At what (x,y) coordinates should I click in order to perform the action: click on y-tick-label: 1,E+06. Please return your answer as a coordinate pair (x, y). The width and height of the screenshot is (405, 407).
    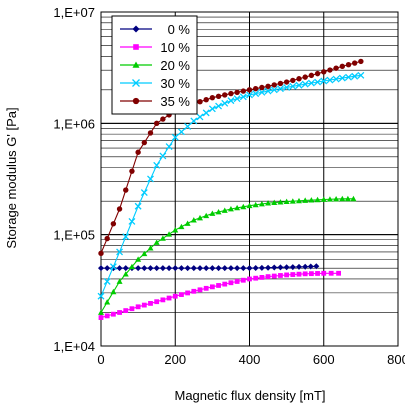
    Looking at the image, I should click on (74, 123).